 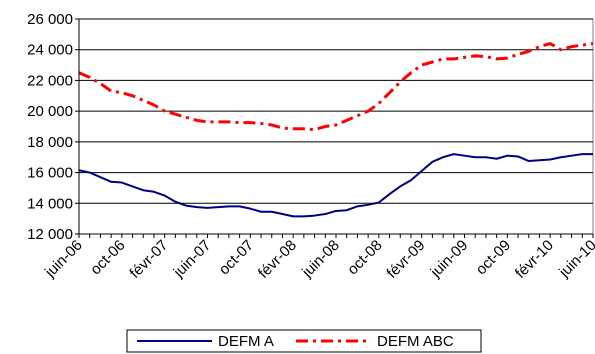 What do you see at coordinates (237, 258) in the screenshot?
I see `x-tick-label: oct-07` at bounding box center [237, 258].